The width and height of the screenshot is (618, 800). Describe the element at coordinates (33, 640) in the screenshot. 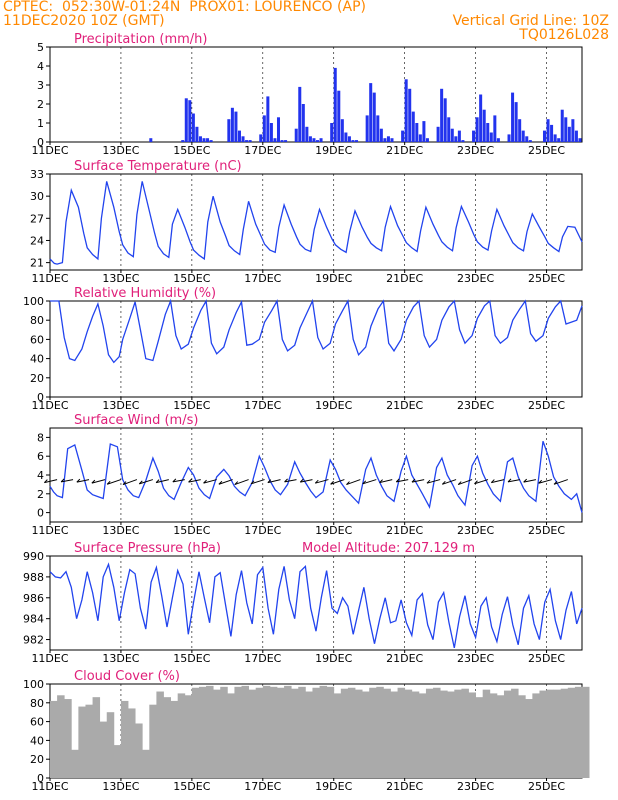

I see `y-tick-label: 982` at that location.